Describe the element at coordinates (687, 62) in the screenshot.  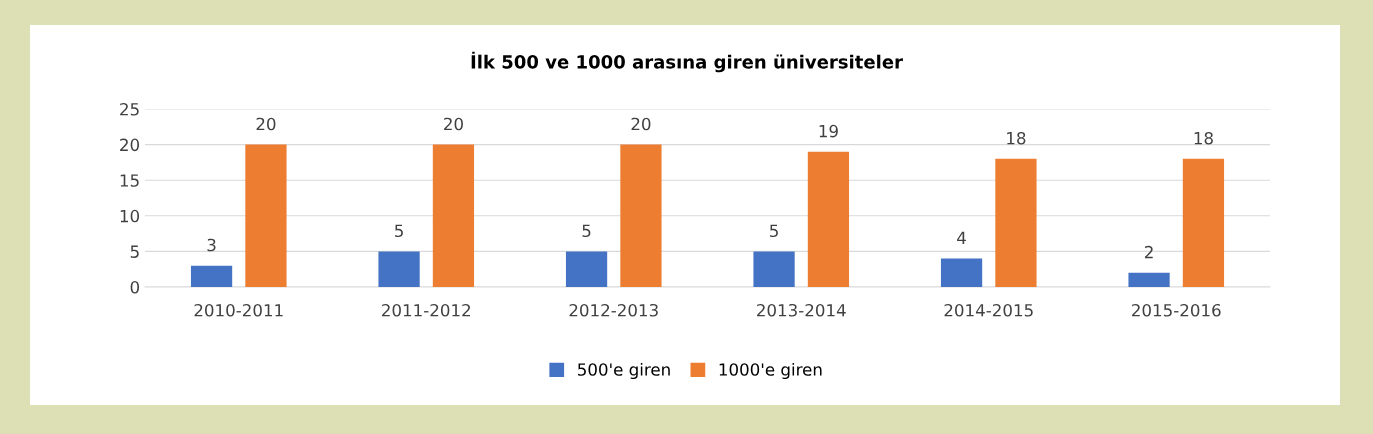
I see `chart-title: İlk 500 ve 1000 arasına giren üniversiteler` at that location.